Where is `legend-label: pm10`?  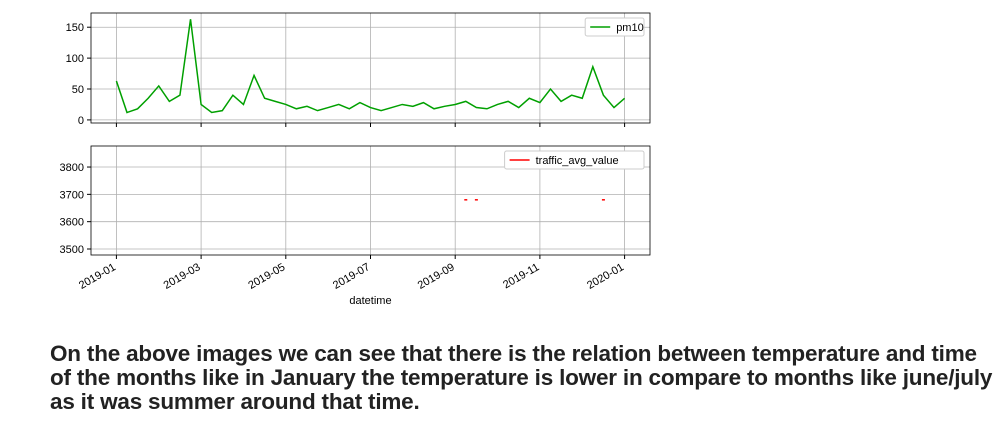 legend-label: pm10 is located at coordinates (630, 28).